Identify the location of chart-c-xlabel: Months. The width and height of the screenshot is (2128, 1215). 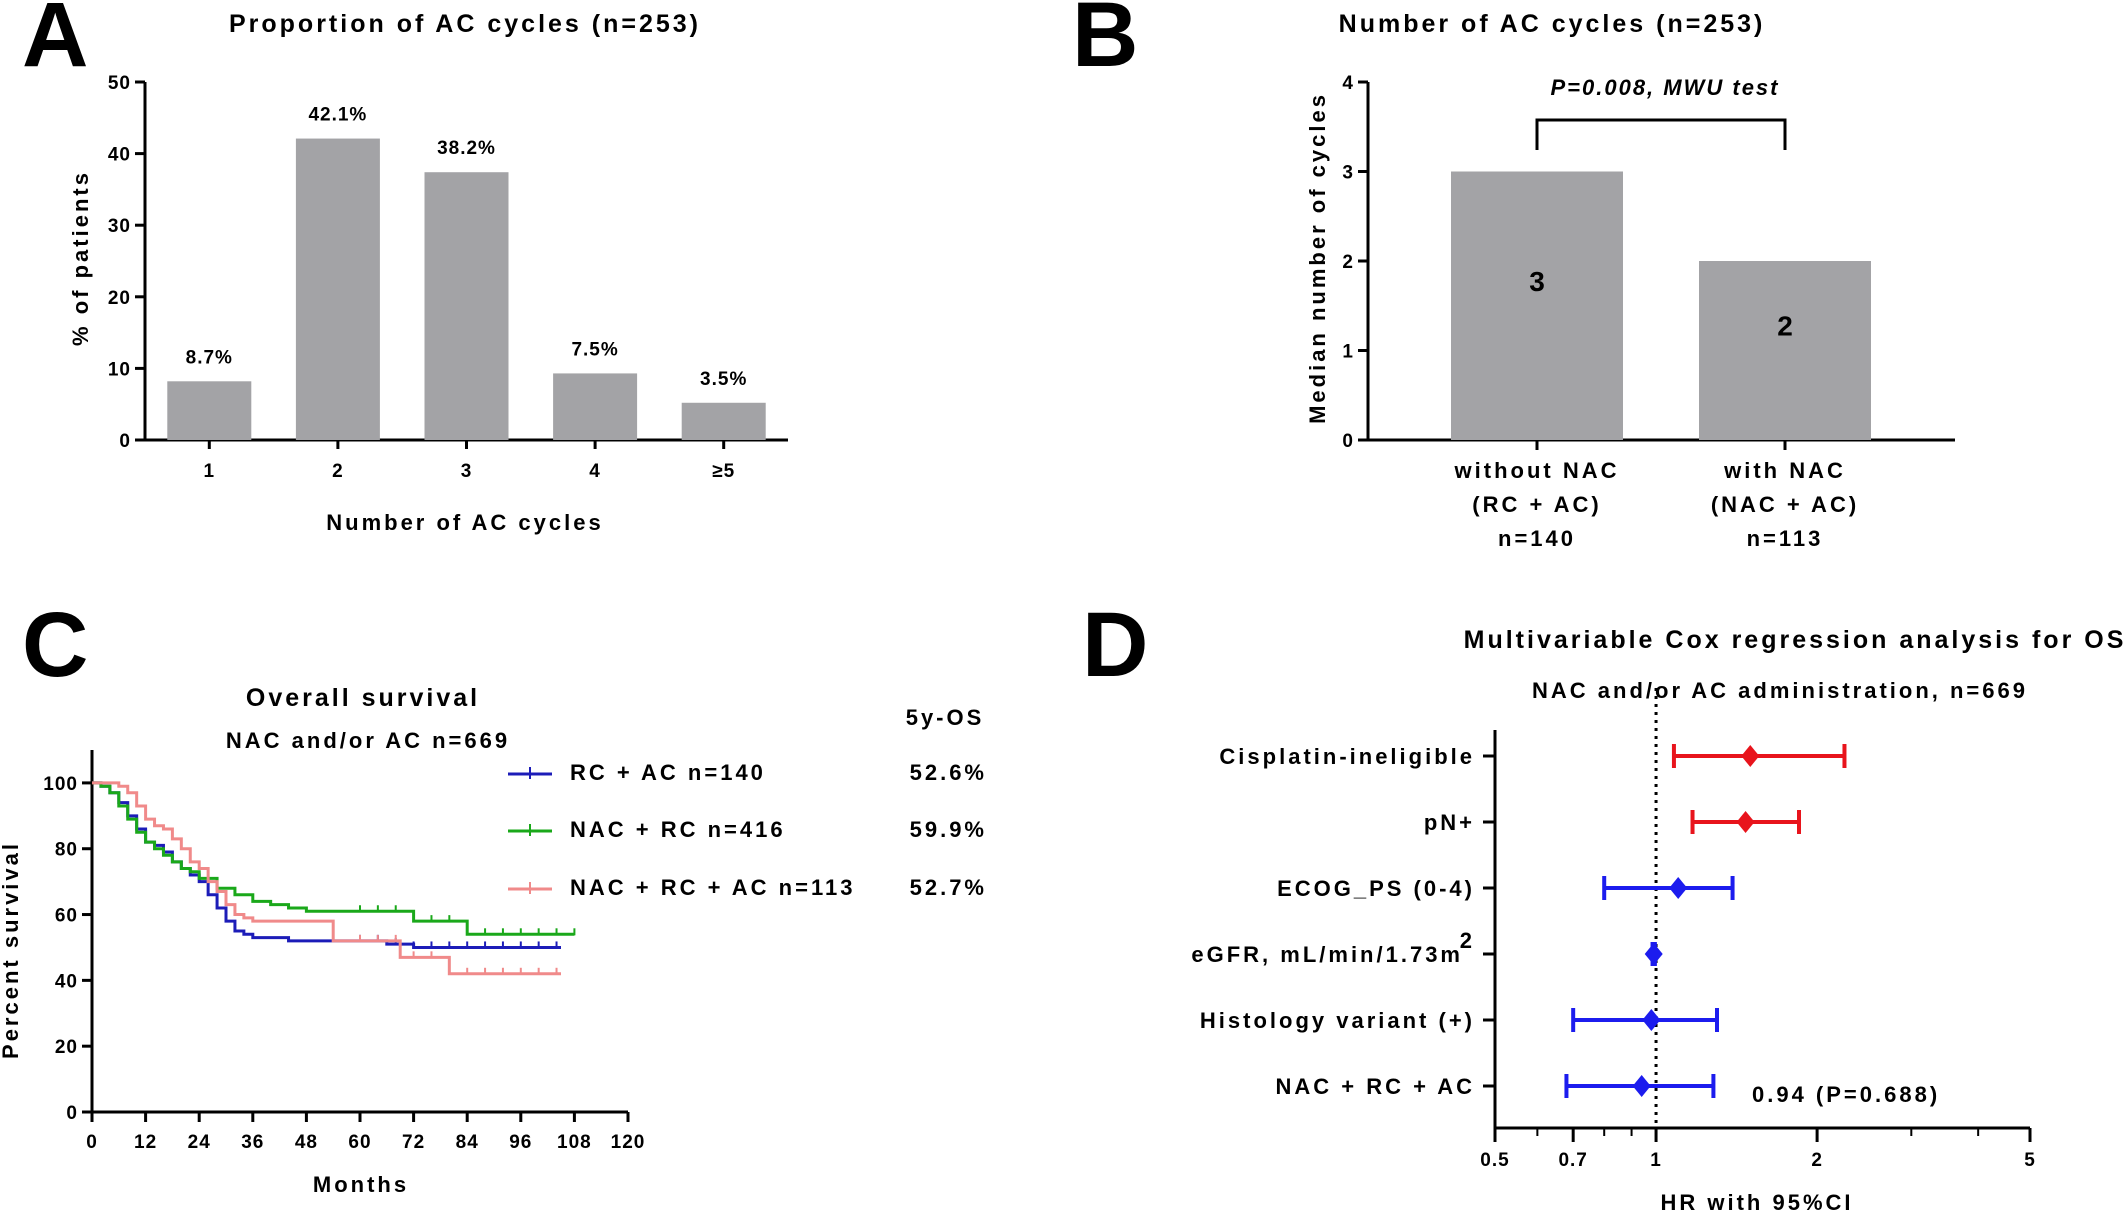
(361, 1184).